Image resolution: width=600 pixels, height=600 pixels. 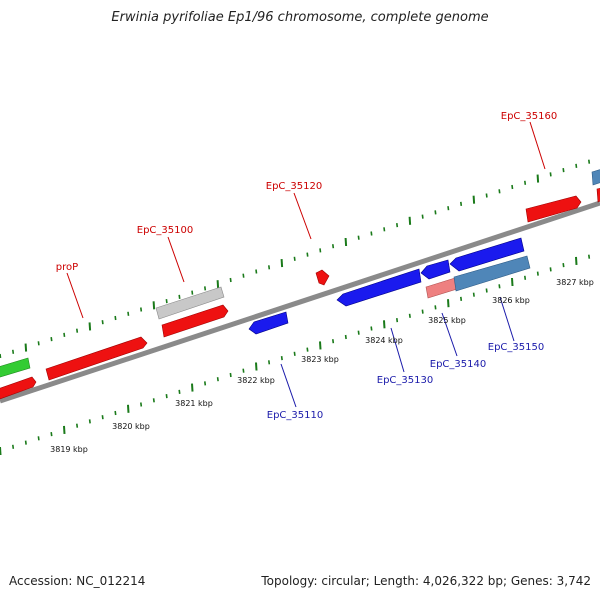 I want to click on gene-green, so click(x=15, y=367).